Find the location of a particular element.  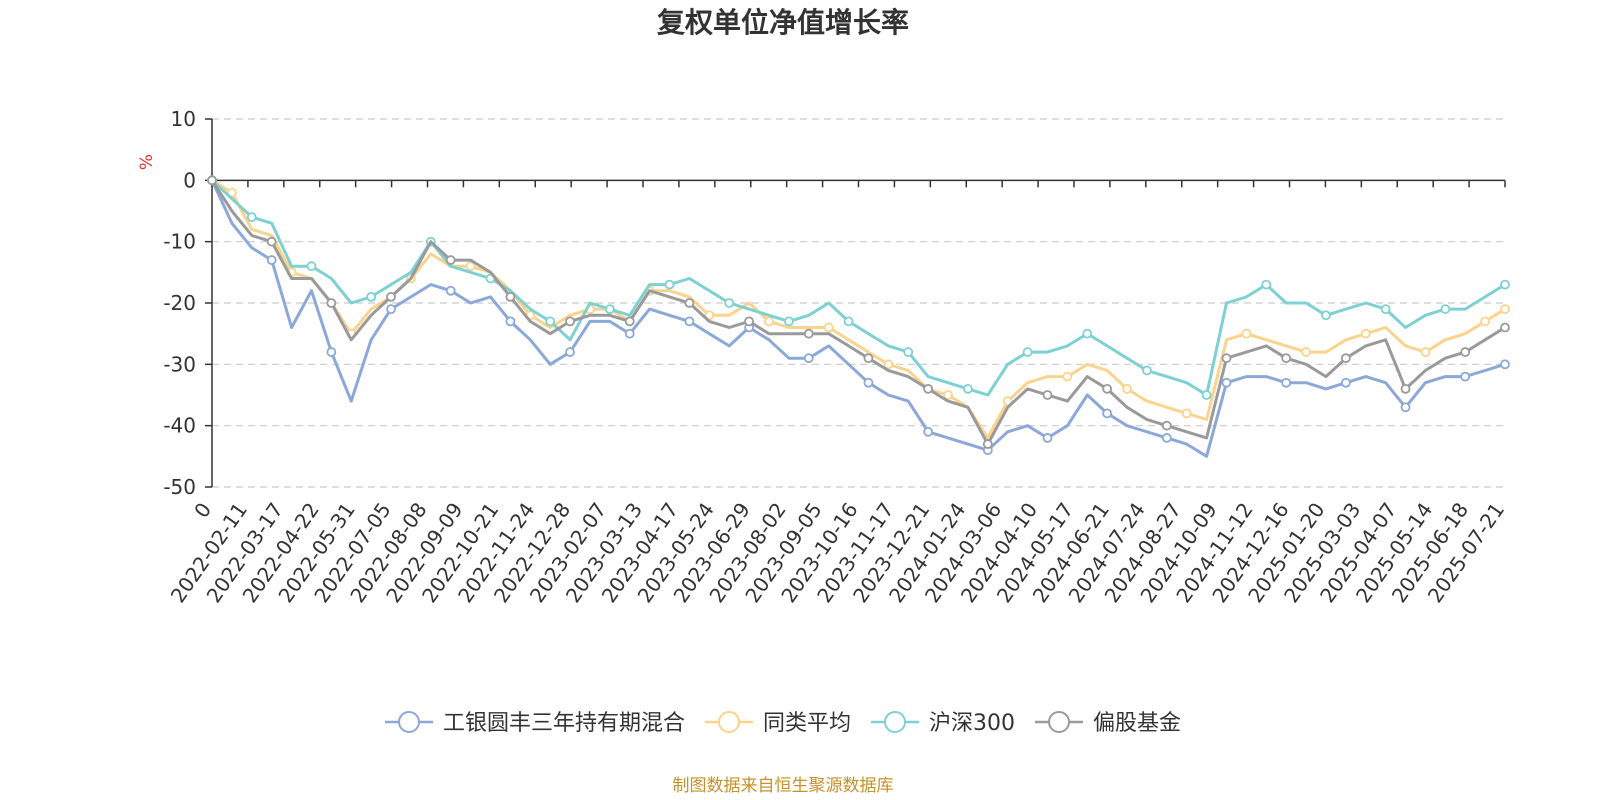

y-tick-label: 0 is located at coordinates (189, 180).